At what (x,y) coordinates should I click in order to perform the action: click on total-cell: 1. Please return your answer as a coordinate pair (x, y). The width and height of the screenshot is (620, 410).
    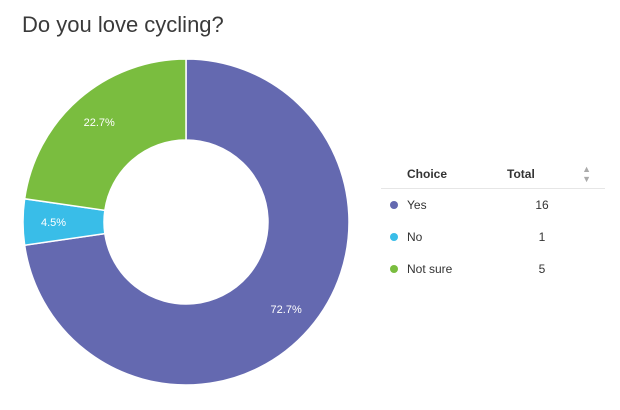
    Looking at the image, I should click on (542, 237).